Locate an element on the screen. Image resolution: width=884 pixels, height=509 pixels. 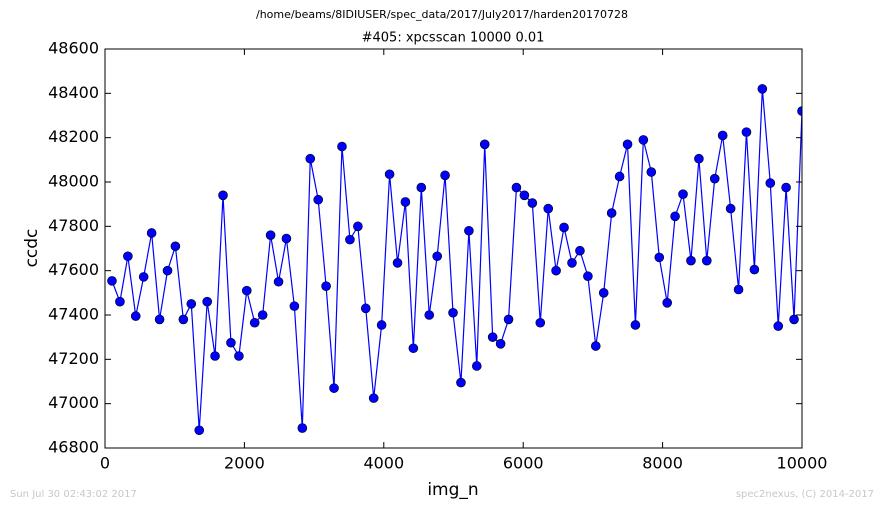
y-tick-label: 46800 is located at coordinates (73, 447).